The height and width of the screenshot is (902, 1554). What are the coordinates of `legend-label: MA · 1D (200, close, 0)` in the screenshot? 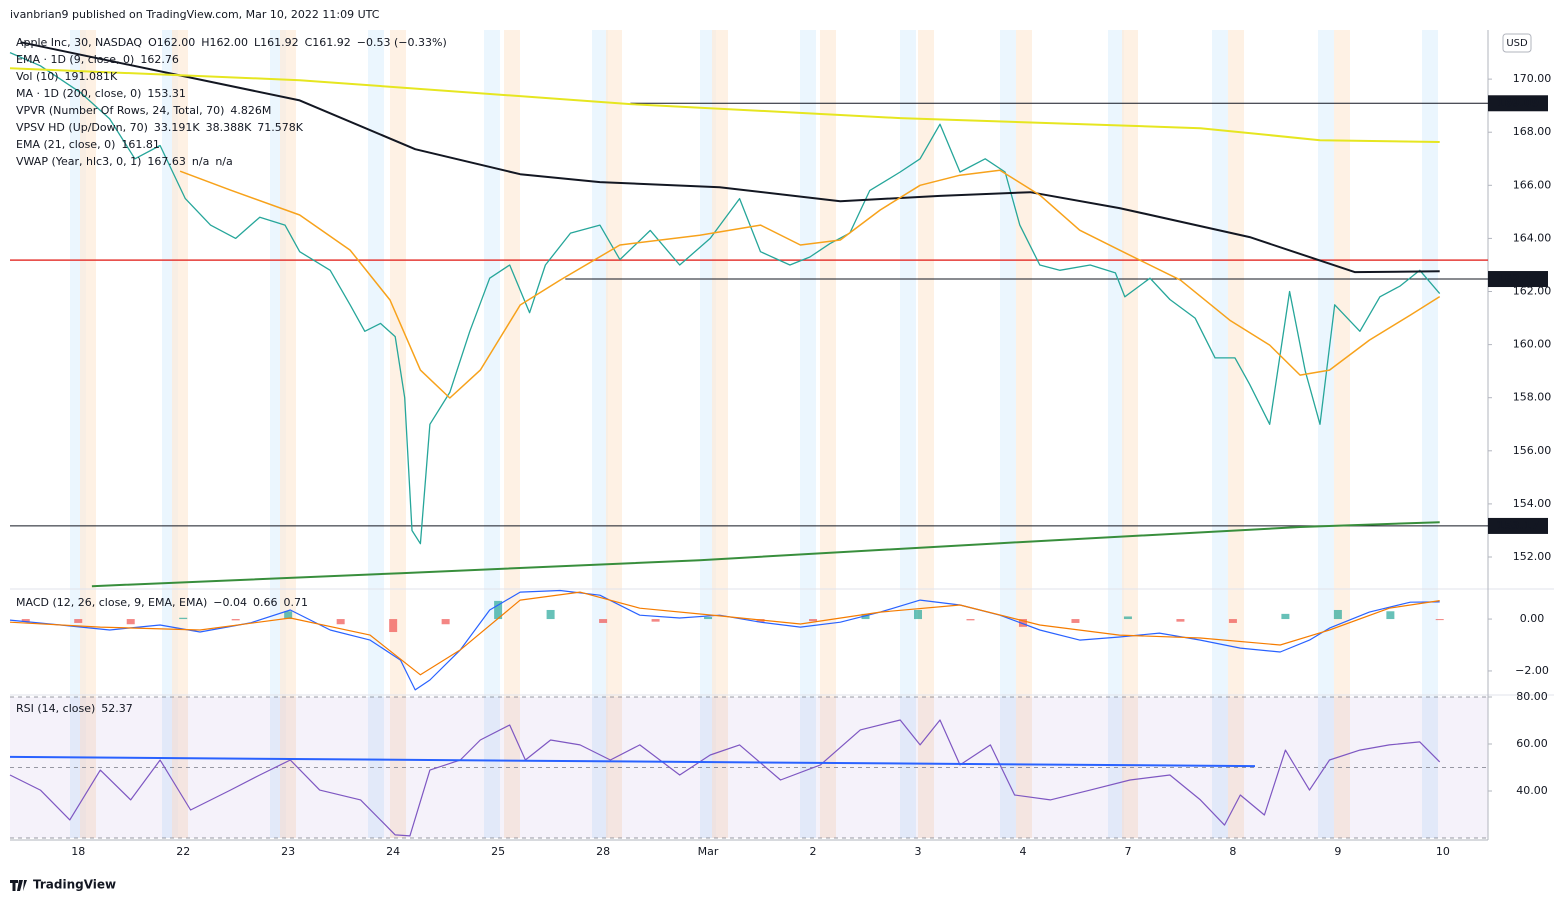 It's located at (78, 93).